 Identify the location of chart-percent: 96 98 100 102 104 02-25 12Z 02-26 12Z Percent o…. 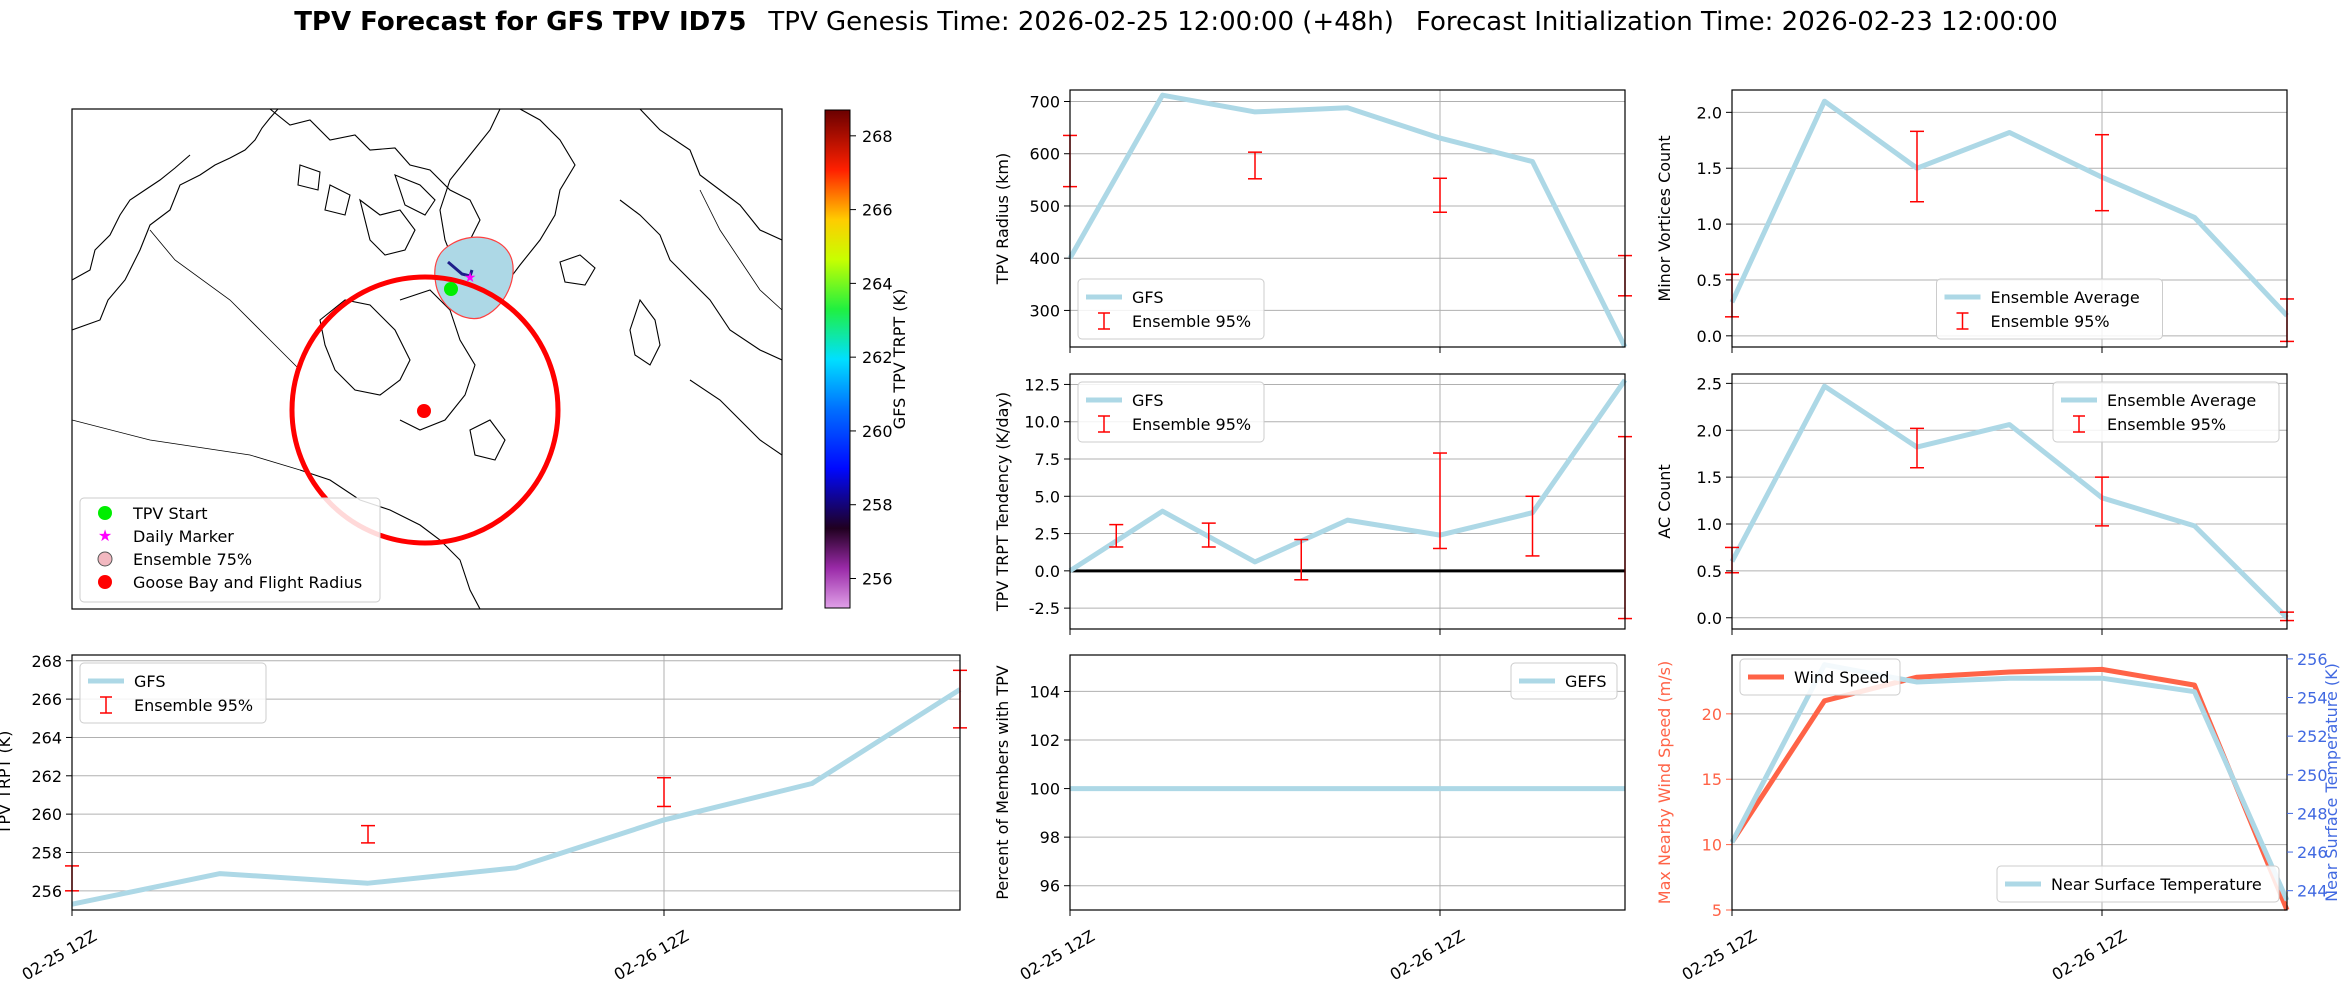
(1309, 818).